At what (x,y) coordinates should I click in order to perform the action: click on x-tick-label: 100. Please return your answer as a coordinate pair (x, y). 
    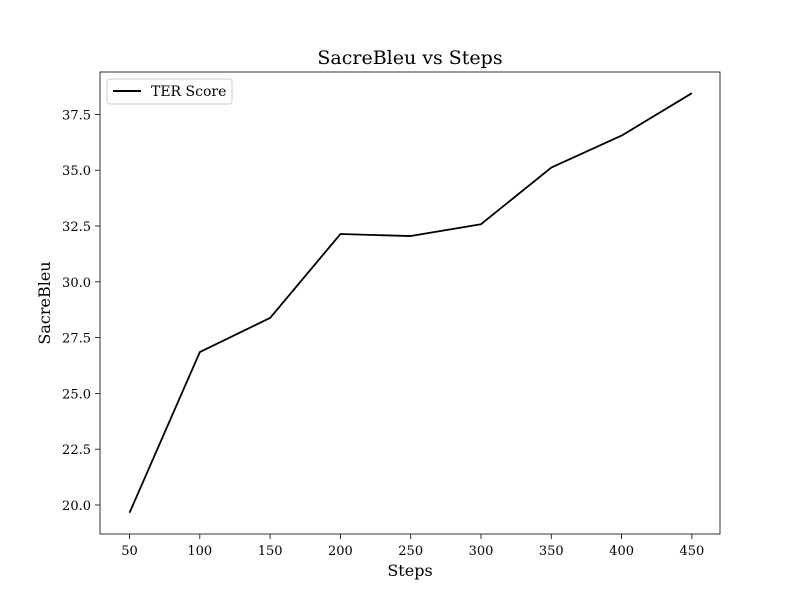
    Looking at the image, I should click on (199, 551).